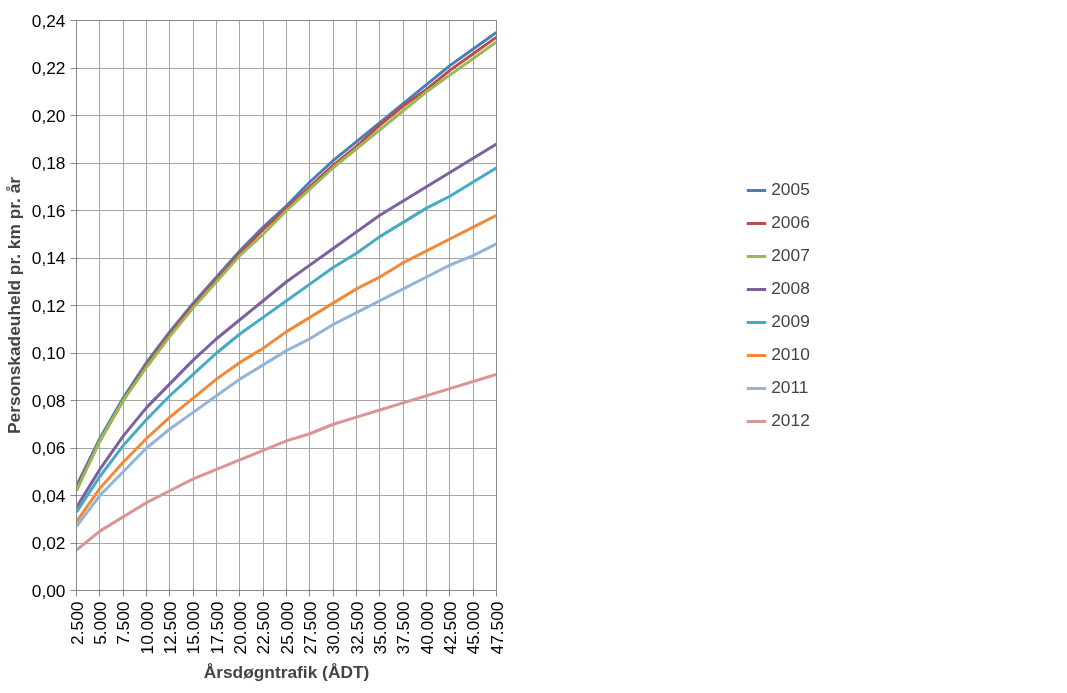 This screenshot has height=693, width=1067. What do you see at coordinates (48, 163) in the screenshot?
I see `y-tick-label: 0,18` at bounding box center [48, 163].